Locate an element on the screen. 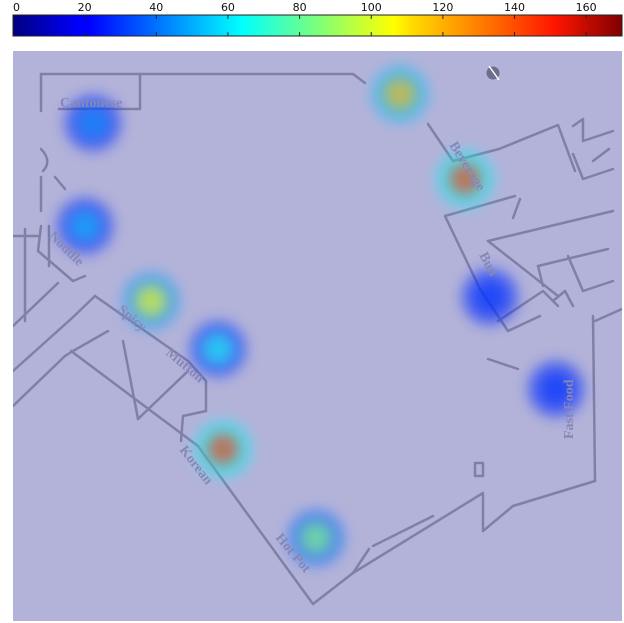 Image resolution: width=624 pixels, height=623 pixels. stall-label-fast-food: Fast Food is located at coordinates (569, 409).